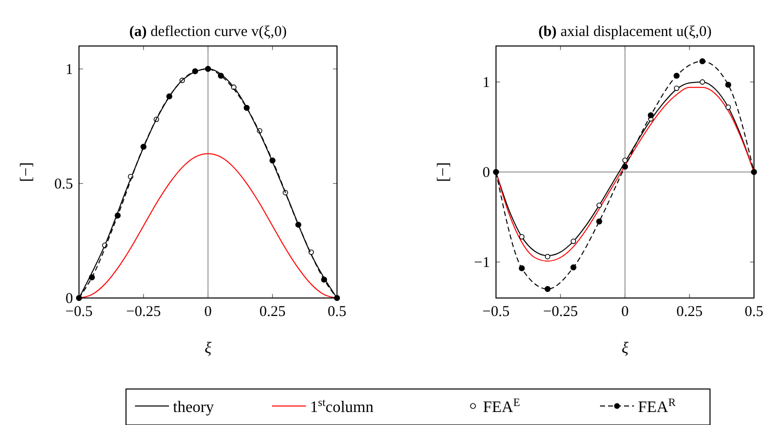 The height and width of the screenshot is (425, 767). I want to click on chart-title: (b) axial displacement u(ξ,0), so click(625, 32).